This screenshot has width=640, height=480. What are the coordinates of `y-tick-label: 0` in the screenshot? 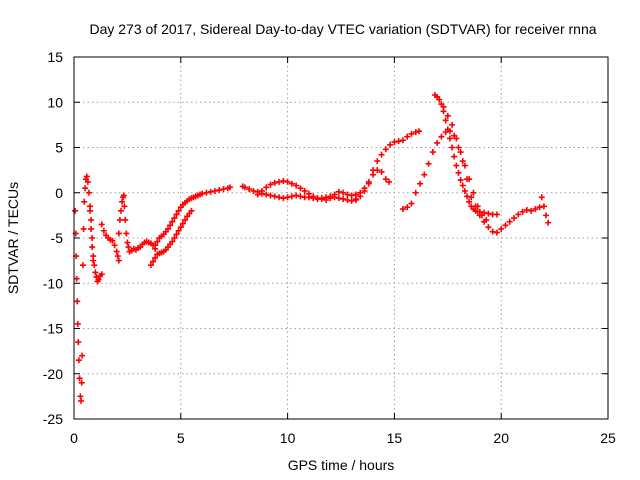 It's located at (59, 193).